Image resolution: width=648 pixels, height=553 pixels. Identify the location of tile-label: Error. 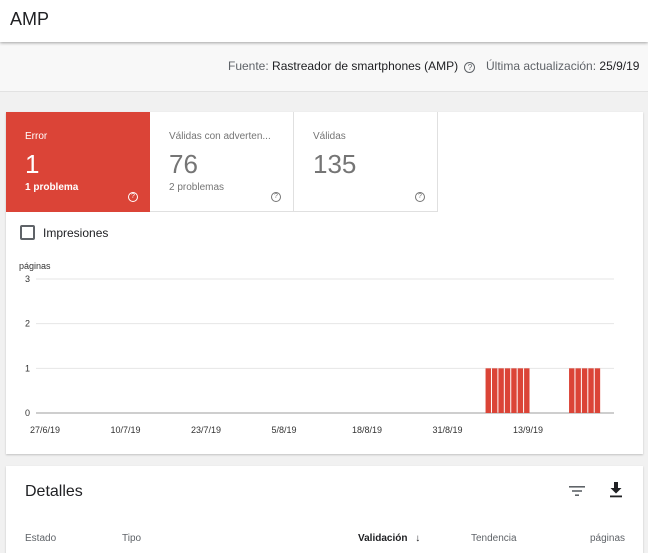
(36, 136).